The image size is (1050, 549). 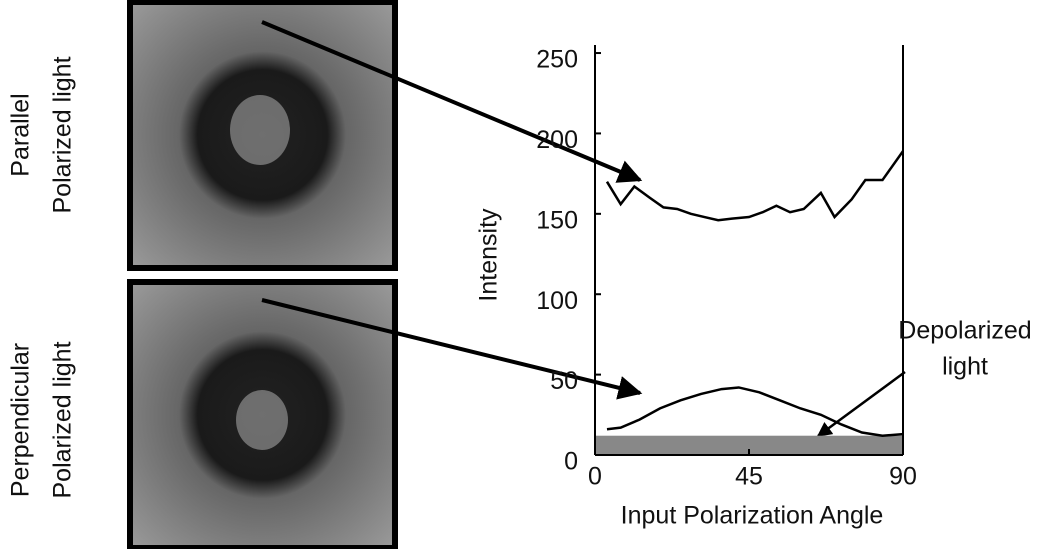 What do you see at coordinates (21, 134) in the screenshot?
I see `image-label: Parallel` at bounding box center [21, 134].